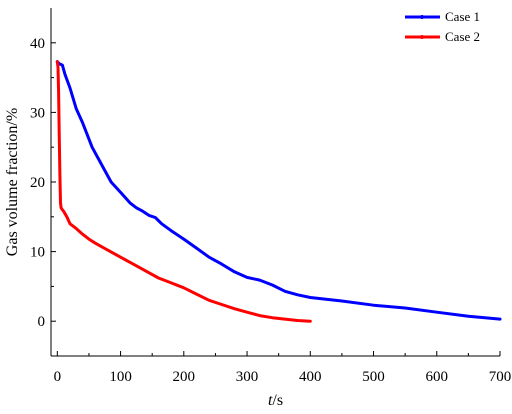 The width and height of the screenshot is (512, 414). I want to click on legend-label-1: Case 1, so click(462, 16).